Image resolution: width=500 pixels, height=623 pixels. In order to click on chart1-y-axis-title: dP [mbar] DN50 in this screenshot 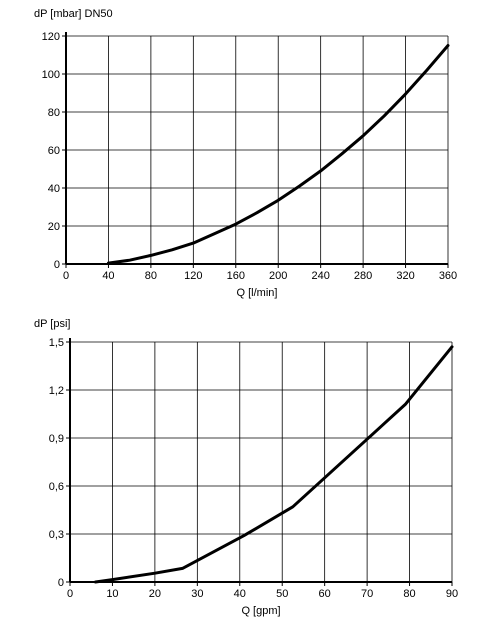, I will do `click(73, 14)`.